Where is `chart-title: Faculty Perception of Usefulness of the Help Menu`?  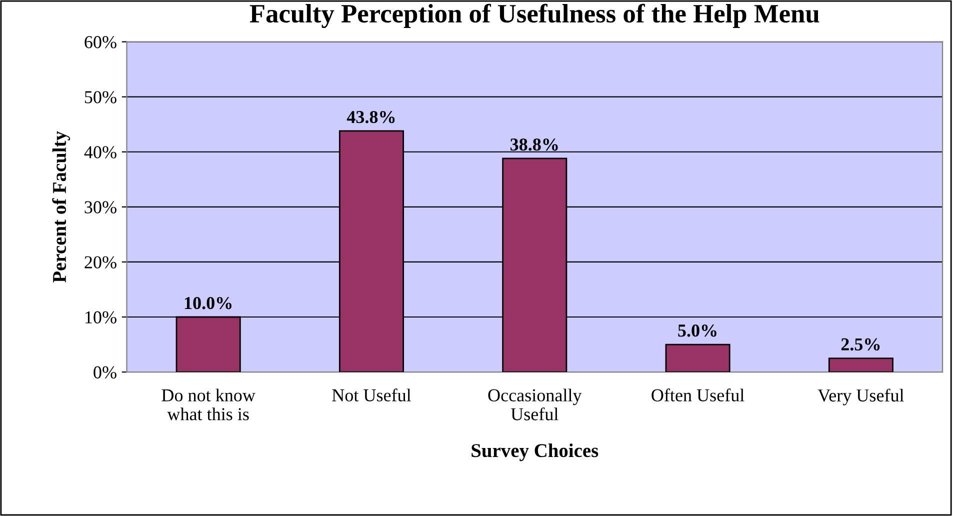
chart-title: Faculty Perception of Usefulness of the Help Menu is located at coordinates (535, 16).